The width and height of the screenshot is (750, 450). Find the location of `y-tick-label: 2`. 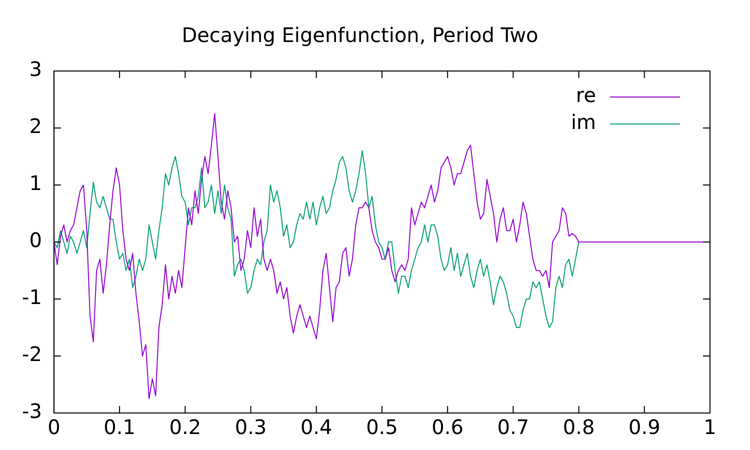

y-tick-label: 2 is located at coordinates (35, 126).